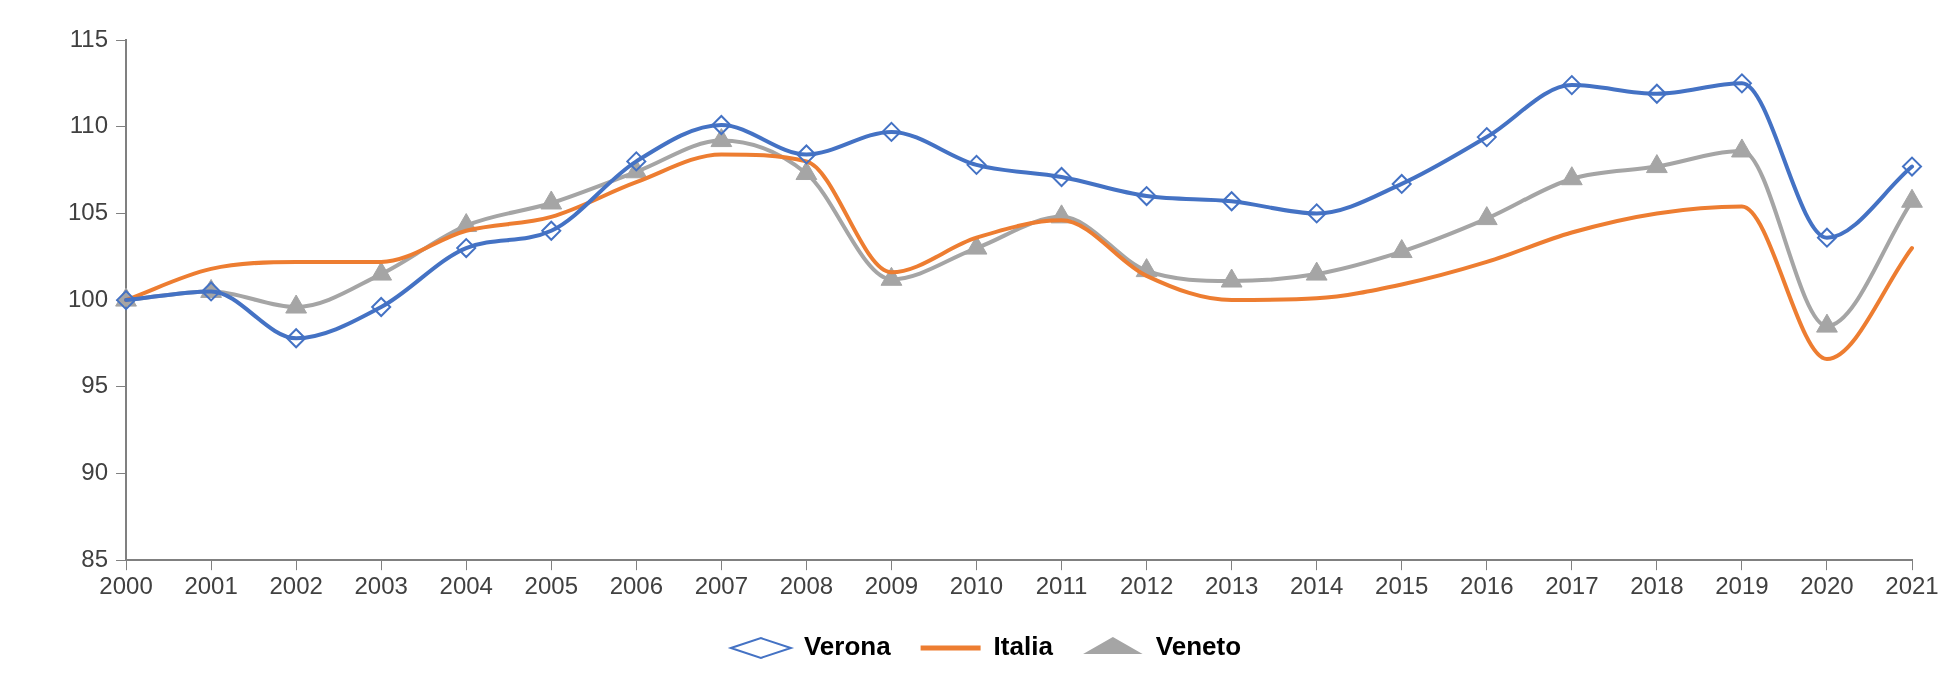 This screenshot has height=691, width=1952. What do you see at coordinates (1023, 646) in the screenshot?
I see `legend-label: Italia` at bounding box center [1023, 646].